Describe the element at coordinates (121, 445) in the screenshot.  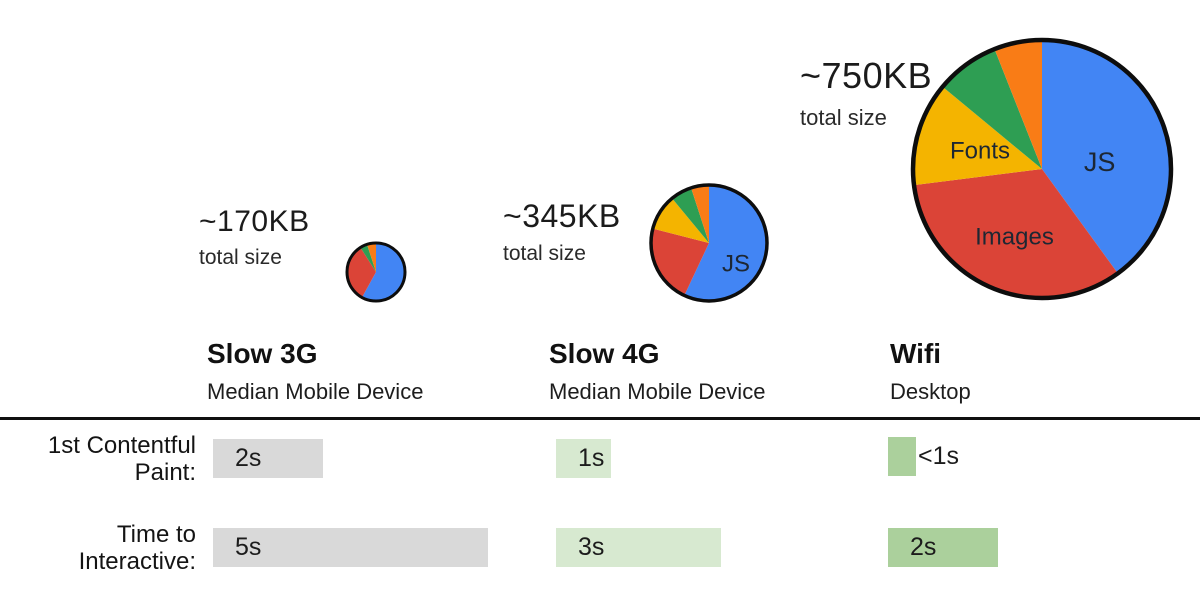
I see `metric-line-1: 1st Contentful` at that location.